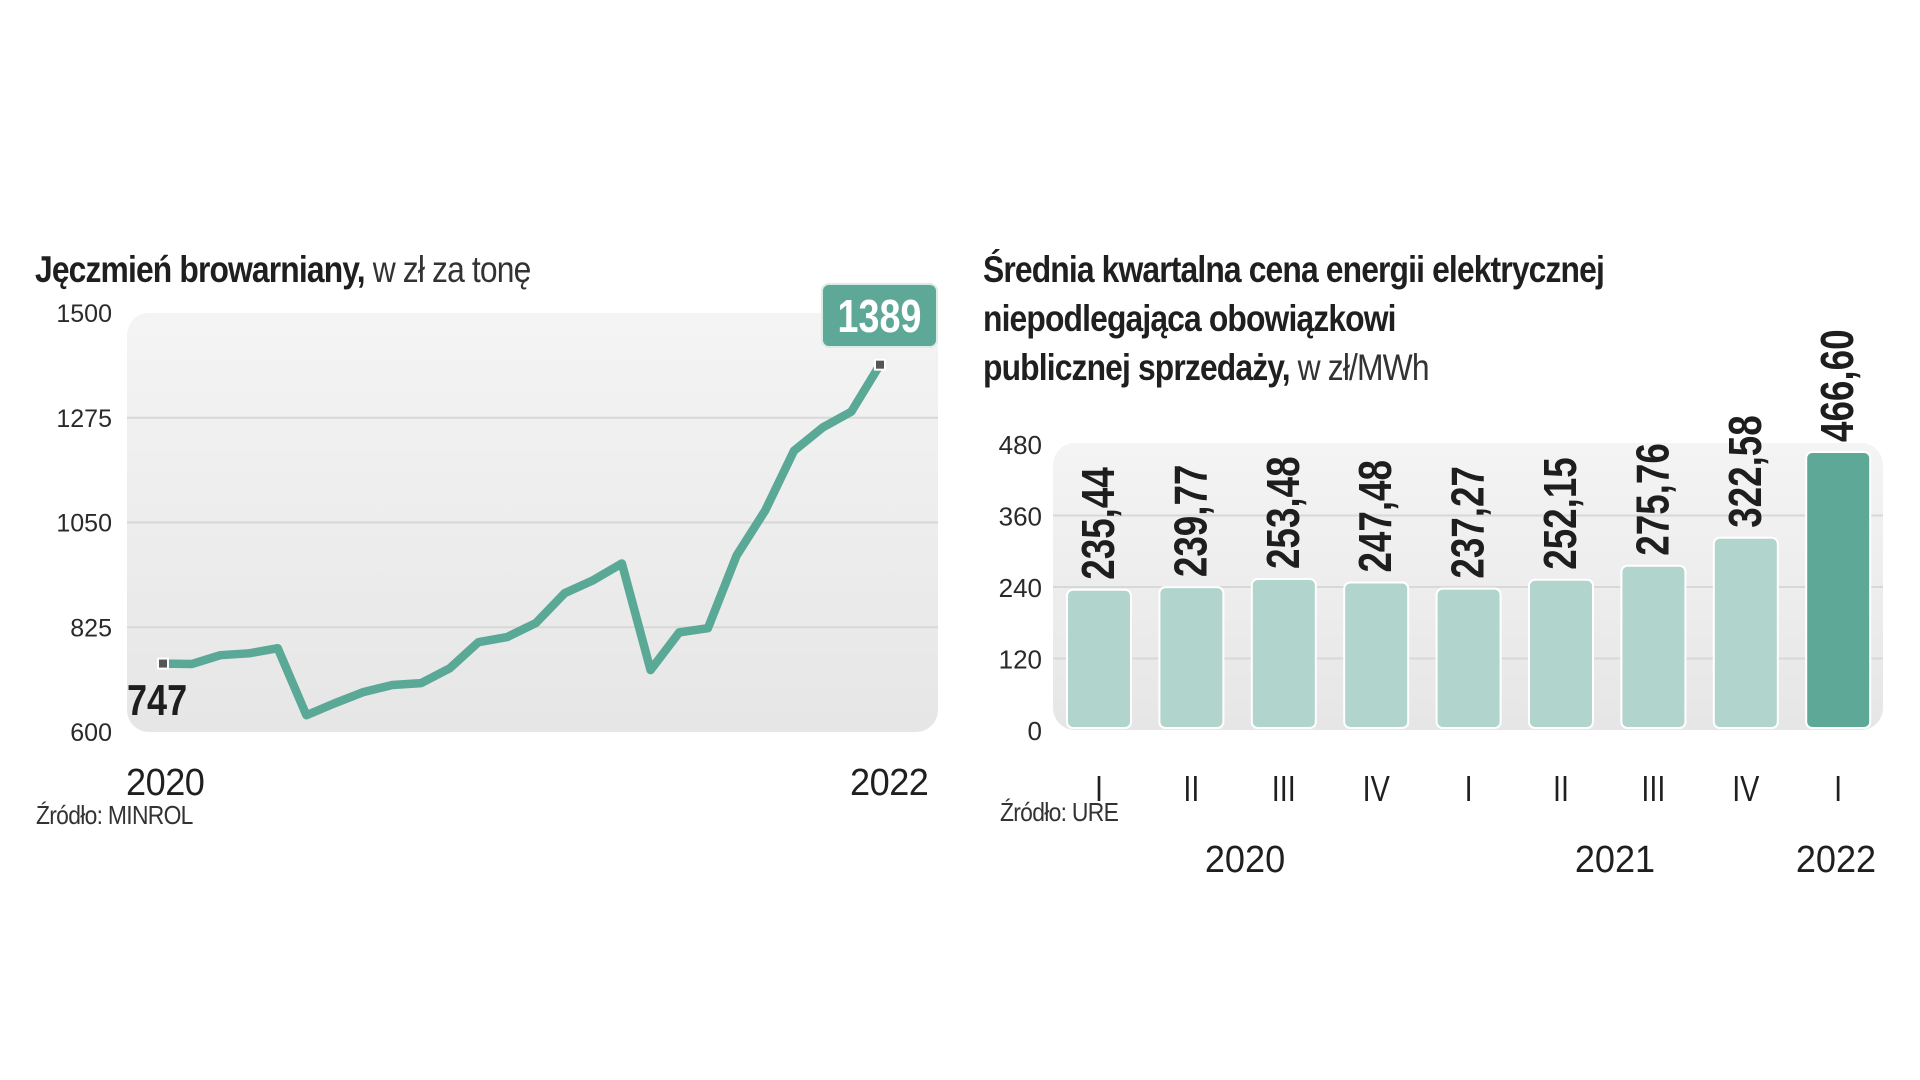 This screenshot has width=1920, height=1080. What do you see at coordinates (1836, 858) in the screenshot?
I see `year-group-label: 2022` at bounding box center [1836, 858].